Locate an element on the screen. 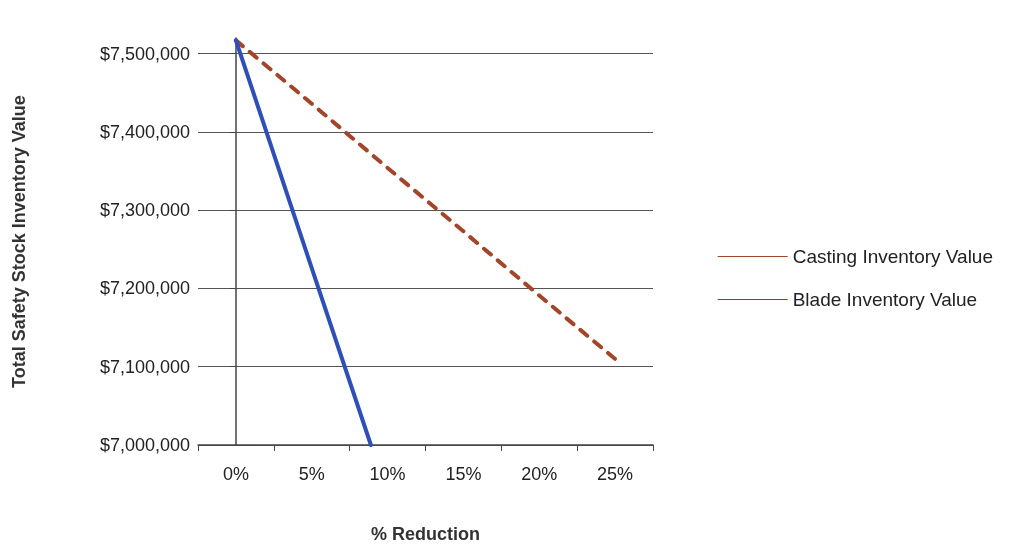 This screenshot has width=1018, height=557. x-tick-label: 5% is located at coordinates (311, 474).